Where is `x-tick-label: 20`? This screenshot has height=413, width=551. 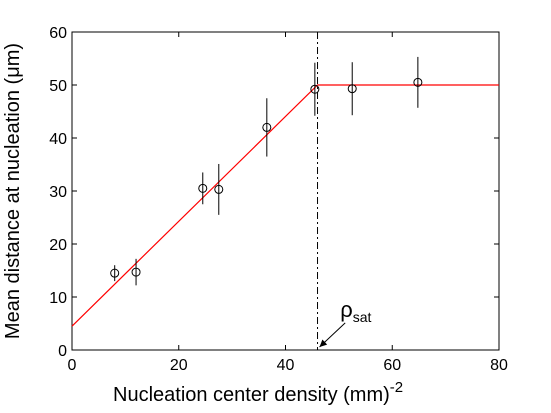
x-tick-label: 20 is located at coordinates (179, 365).